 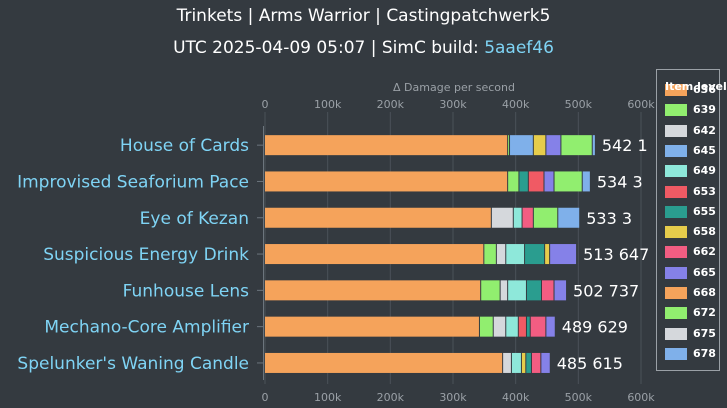 I want to click on x-tick-label-top: 600k, so click(x=641, y=104).